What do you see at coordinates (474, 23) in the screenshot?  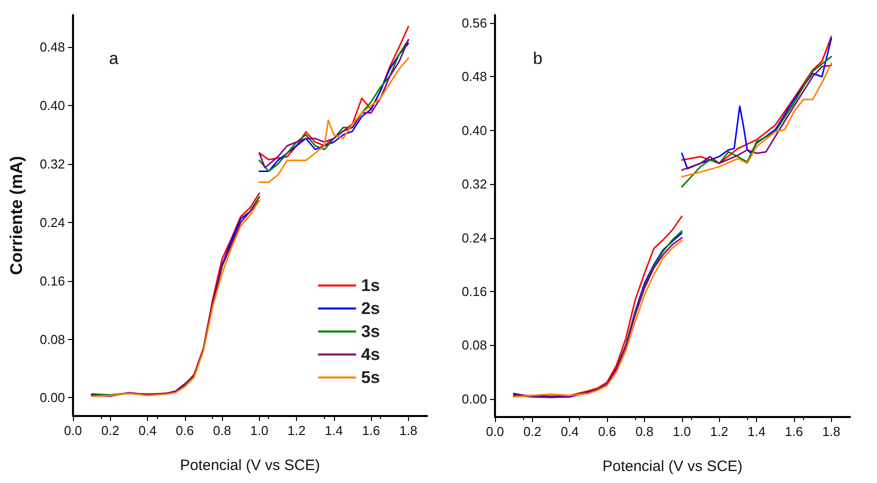 I see `y-tick-label: 0.56` at bounding box center [474, 23].